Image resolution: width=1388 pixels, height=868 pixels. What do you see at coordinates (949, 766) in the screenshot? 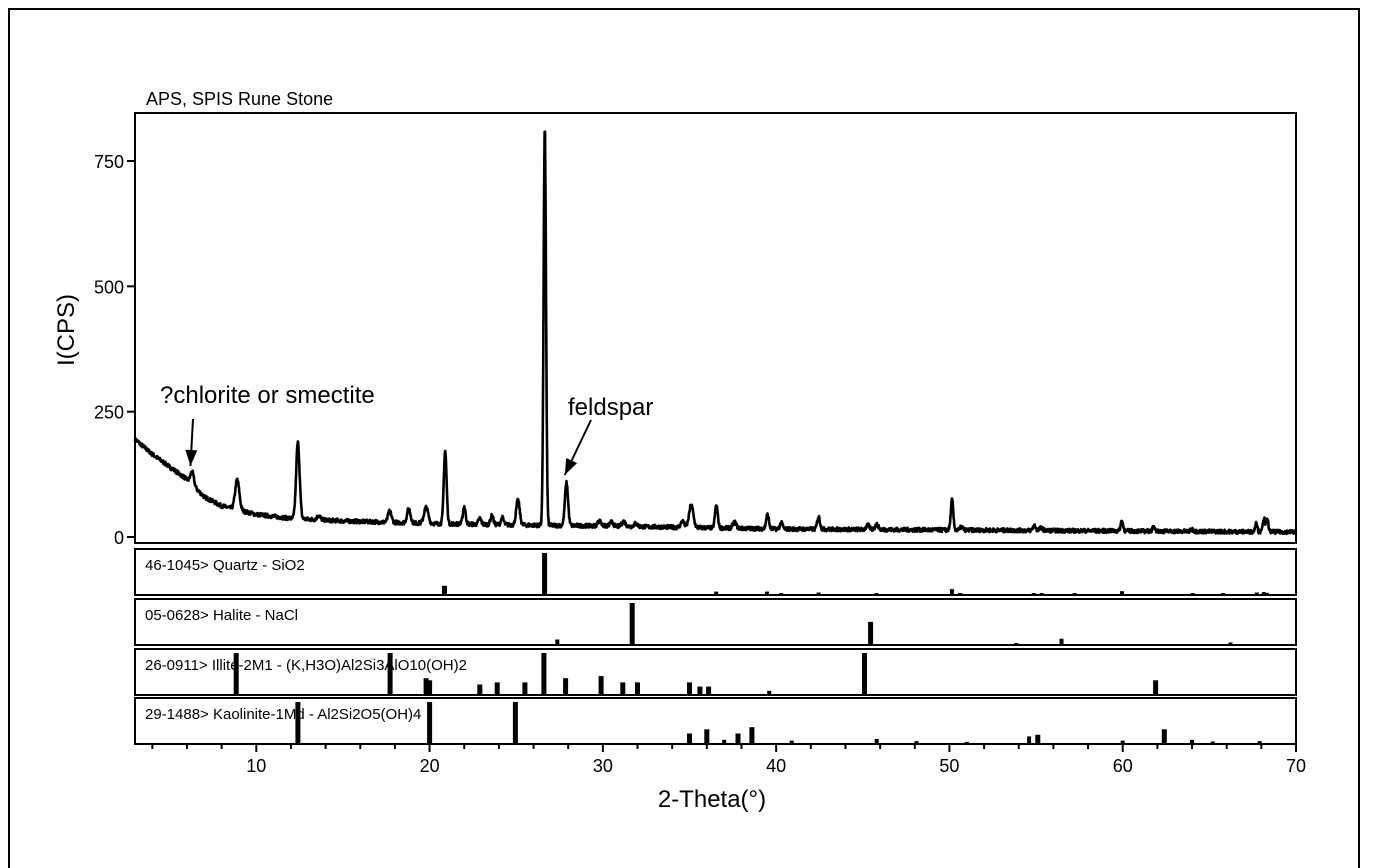
I see `x-tick-label: 50` at bounding box center [949, 766].